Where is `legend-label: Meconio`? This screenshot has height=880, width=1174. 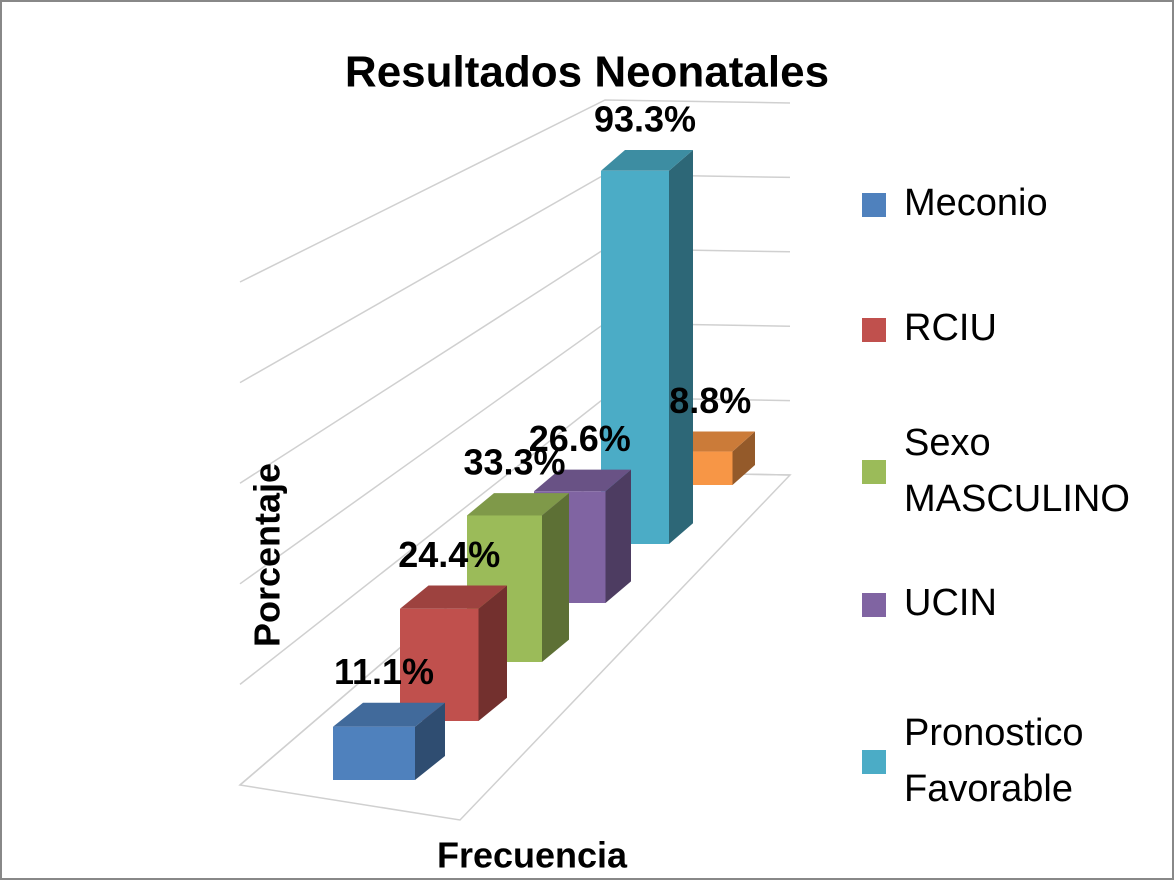 legend-label: Meconio is located at coordinates (976, 203).